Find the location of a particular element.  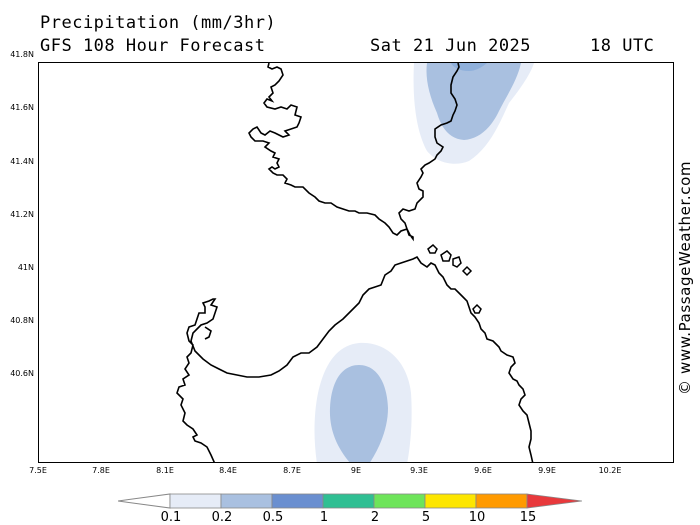

lon-label: 8.7E is located at coordinates (292, 470).